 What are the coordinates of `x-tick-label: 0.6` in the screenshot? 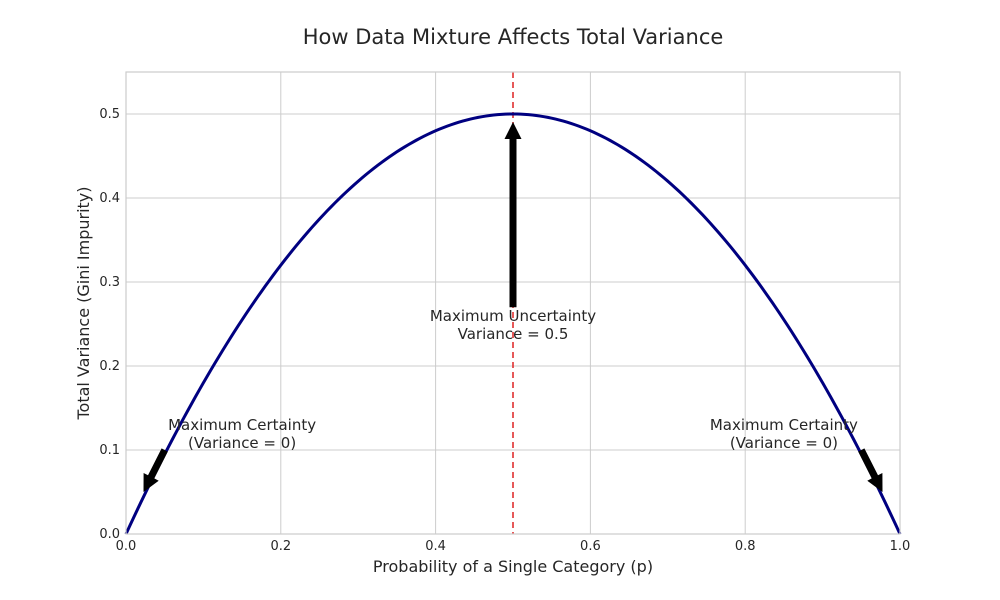 It's located at (590, 546).